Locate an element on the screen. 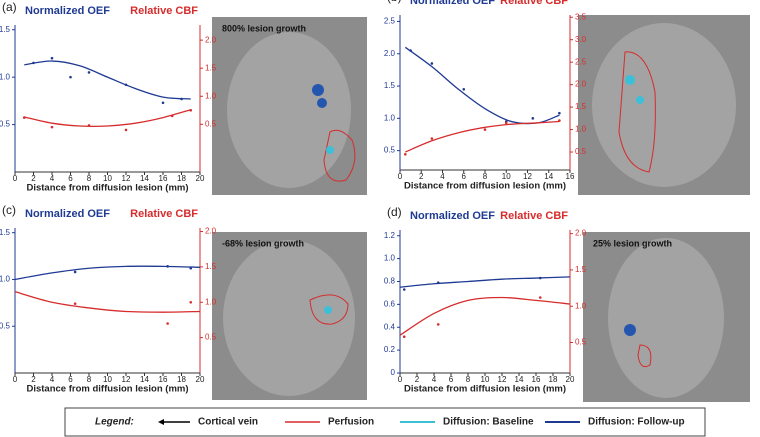 This screenshot has width=760, height=437. legend-item: Cortical vein is located at coordinates (228, 422).